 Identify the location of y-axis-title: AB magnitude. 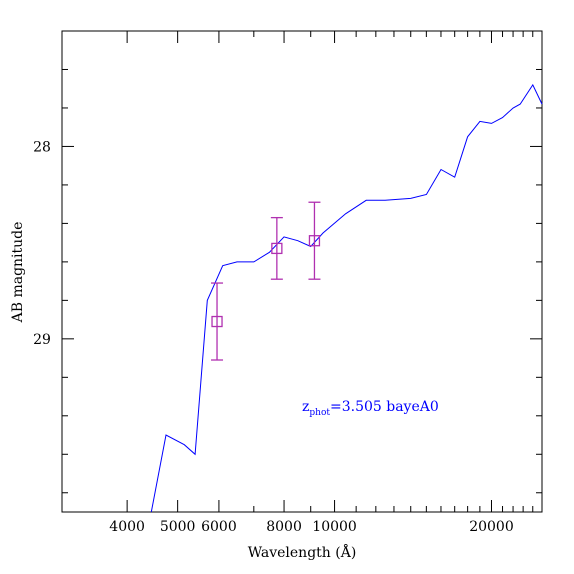
(18, 273).